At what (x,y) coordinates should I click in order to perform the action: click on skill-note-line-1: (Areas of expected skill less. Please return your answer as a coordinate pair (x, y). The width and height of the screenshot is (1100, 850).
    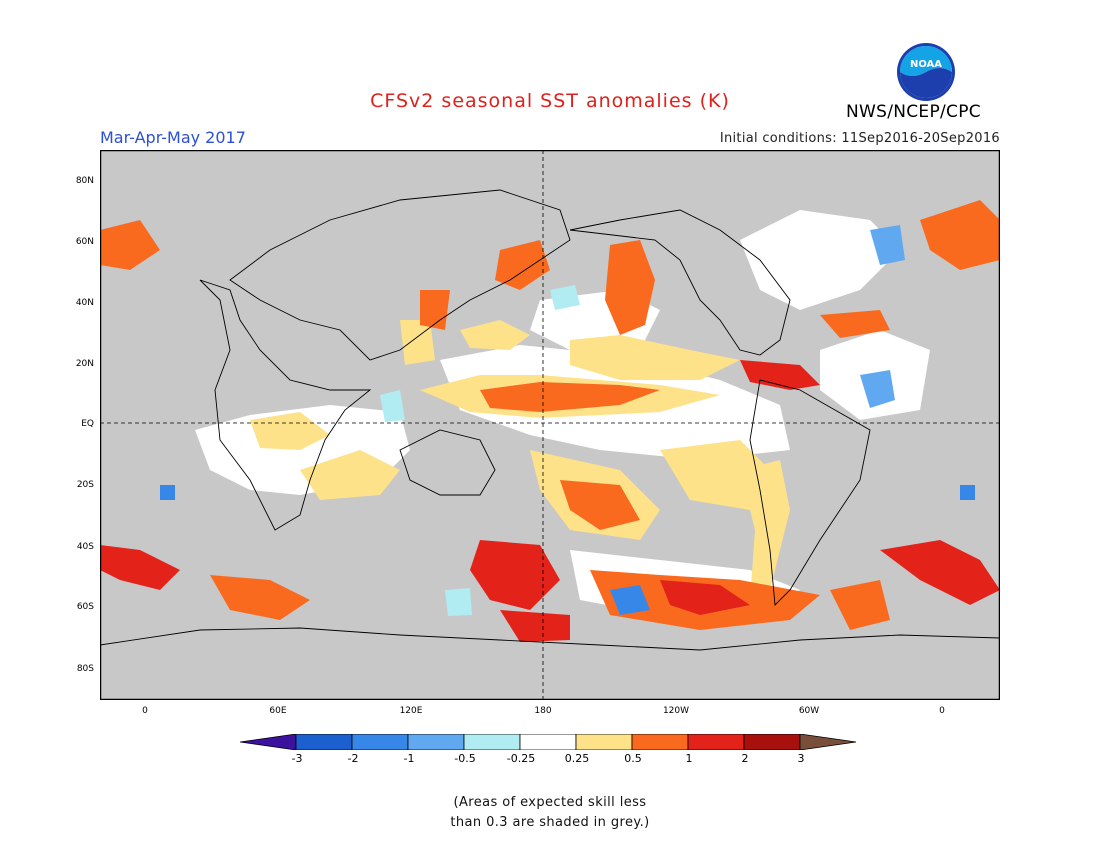
    Looking at the image, I should click on (550, 802).